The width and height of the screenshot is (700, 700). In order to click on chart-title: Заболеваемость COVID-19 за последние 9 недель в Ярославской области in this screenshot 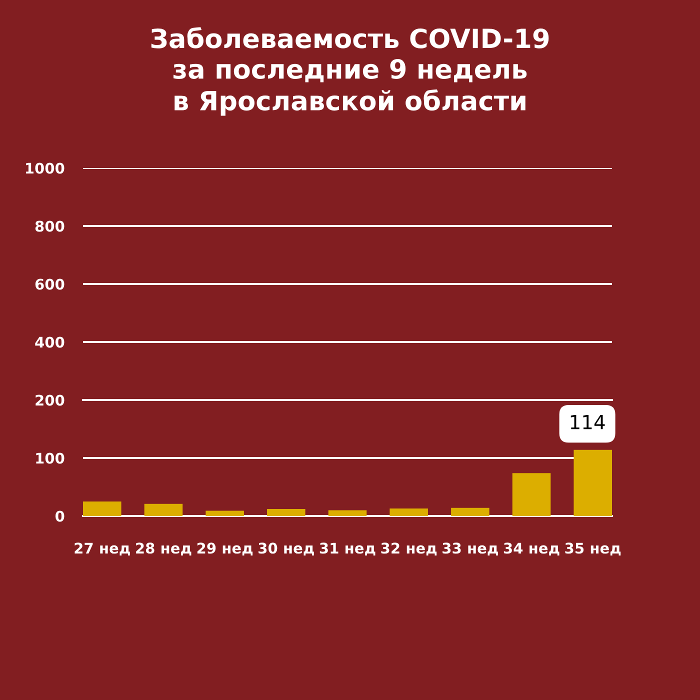, I will do `click(350, 71)`.